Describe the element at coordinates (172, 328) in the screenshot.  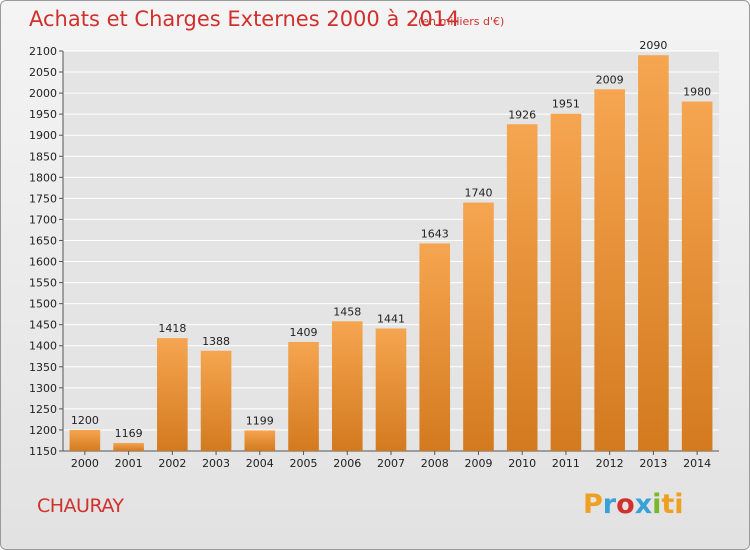
I see `bar-value-label: 1418` at that location.